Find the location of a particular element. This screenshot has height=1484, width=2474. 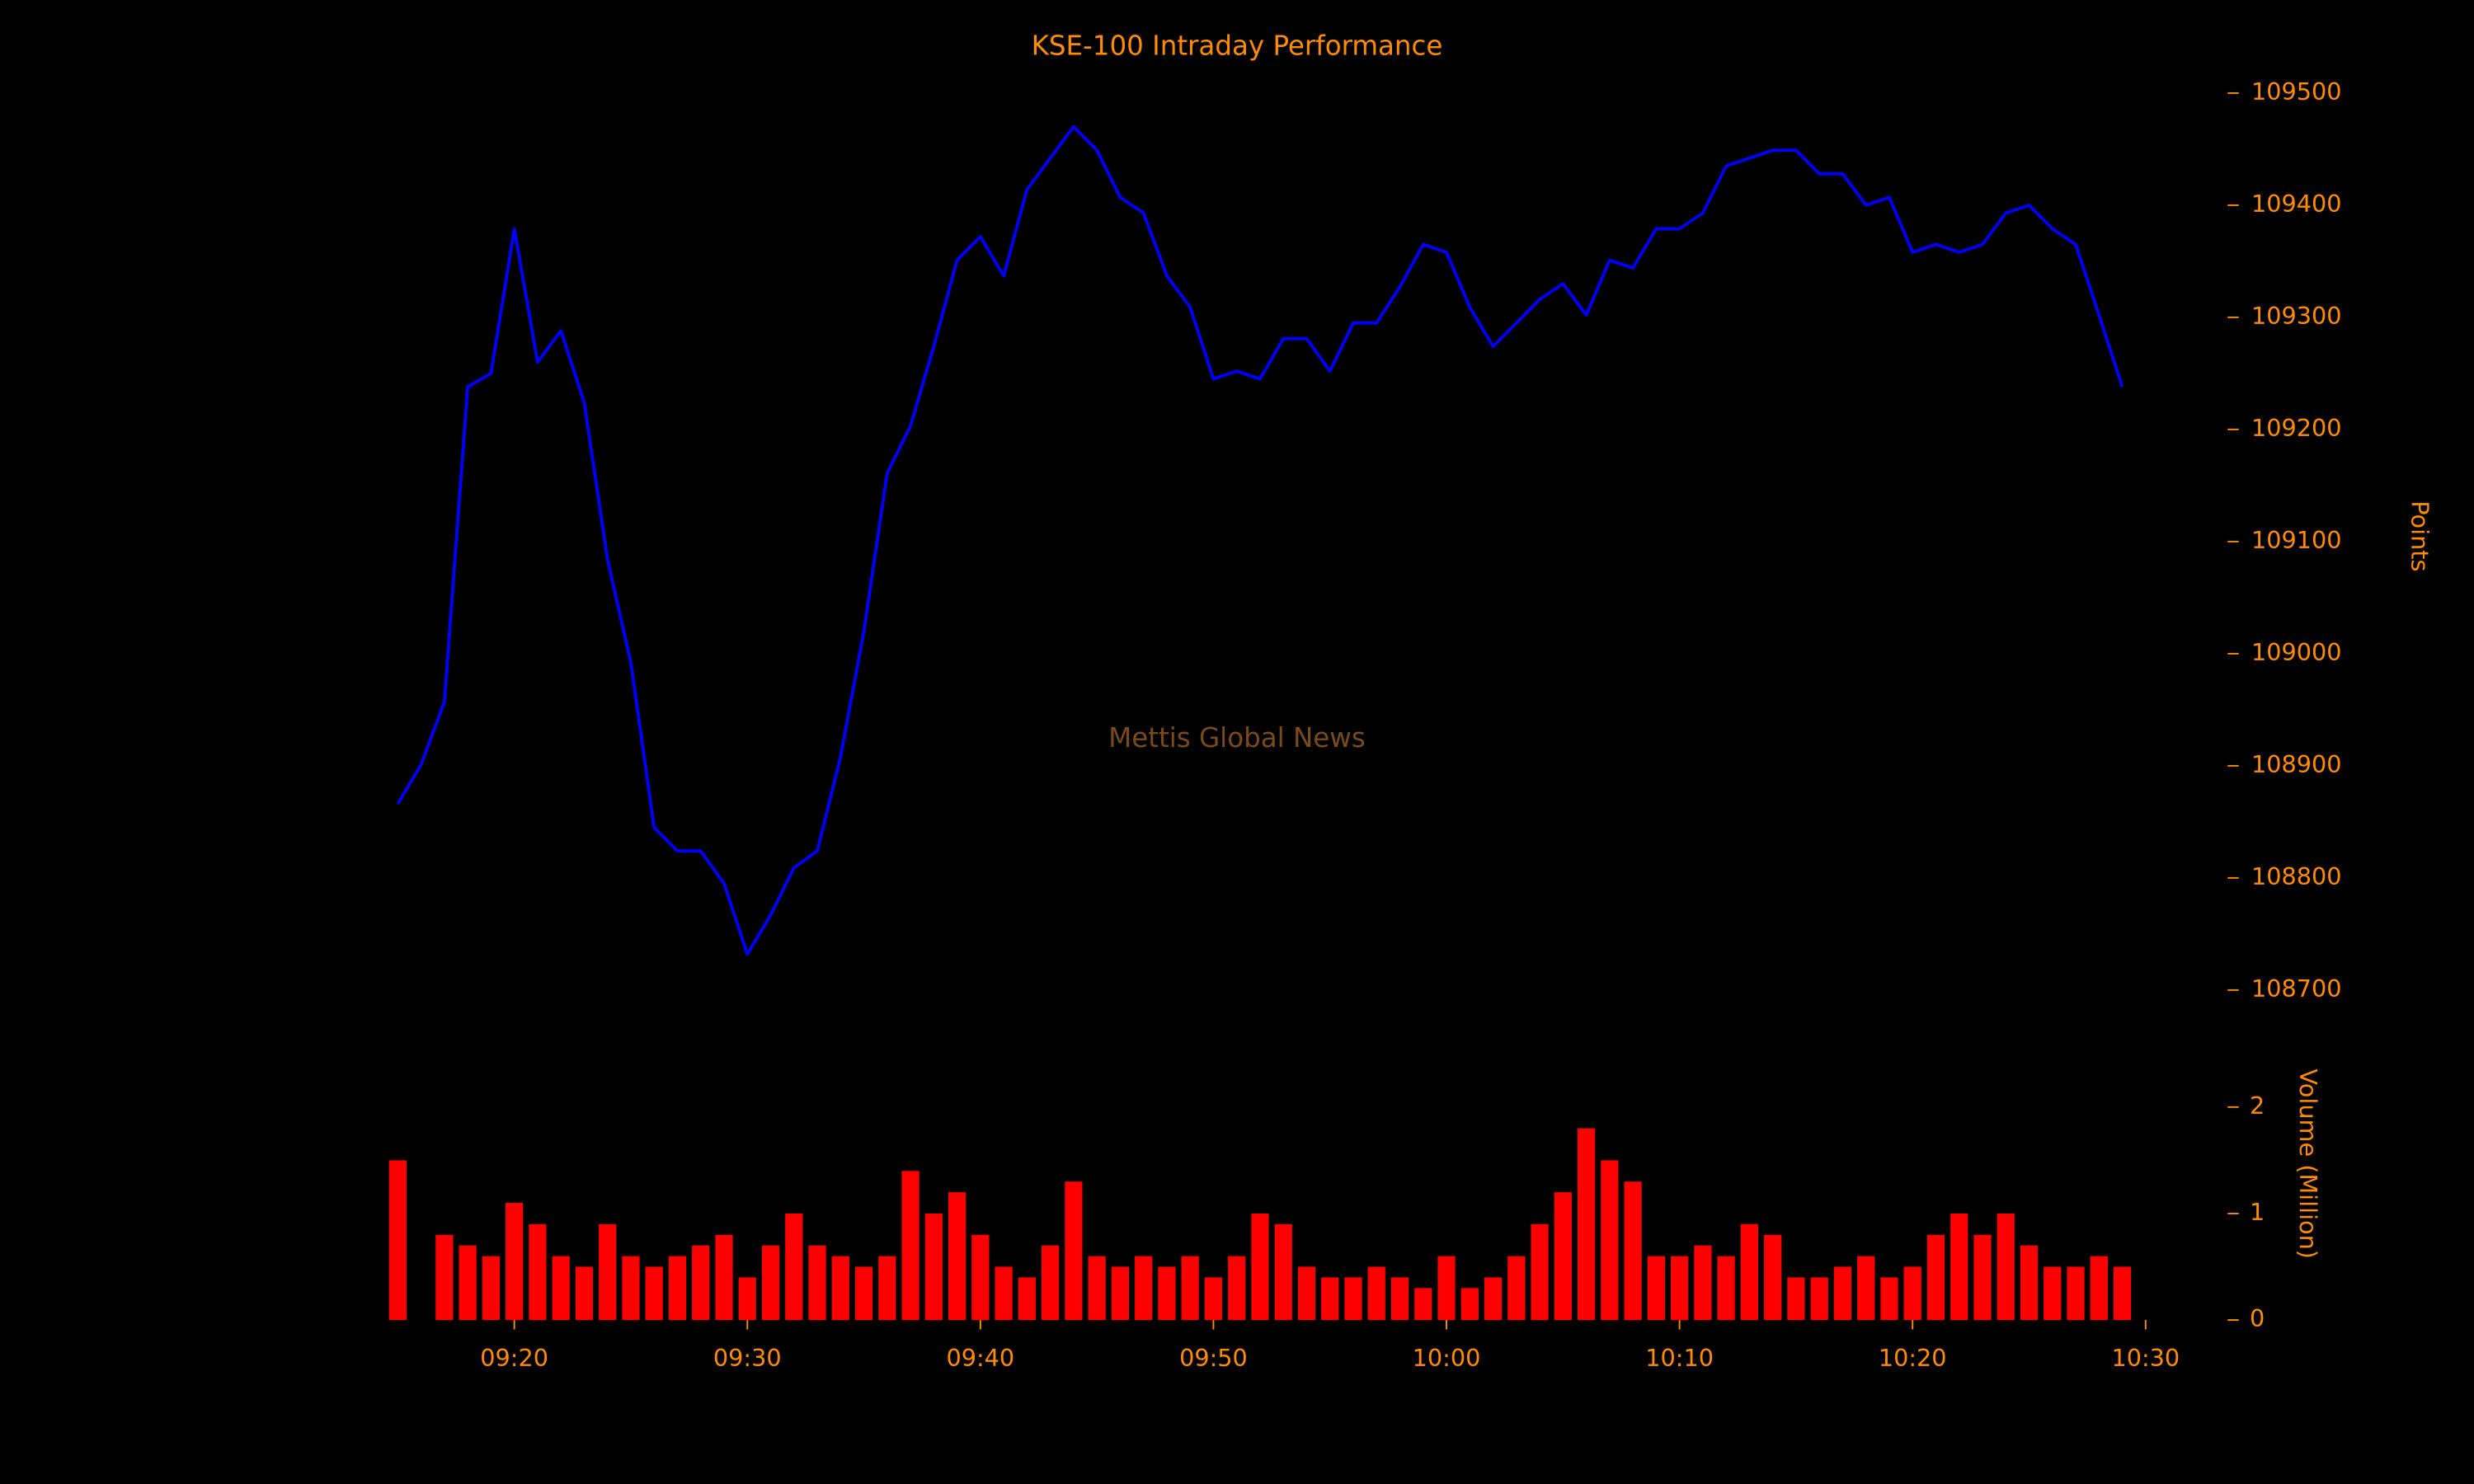

y2-axis-label: Volume (Million) is located at coordinates (2308, 1163).